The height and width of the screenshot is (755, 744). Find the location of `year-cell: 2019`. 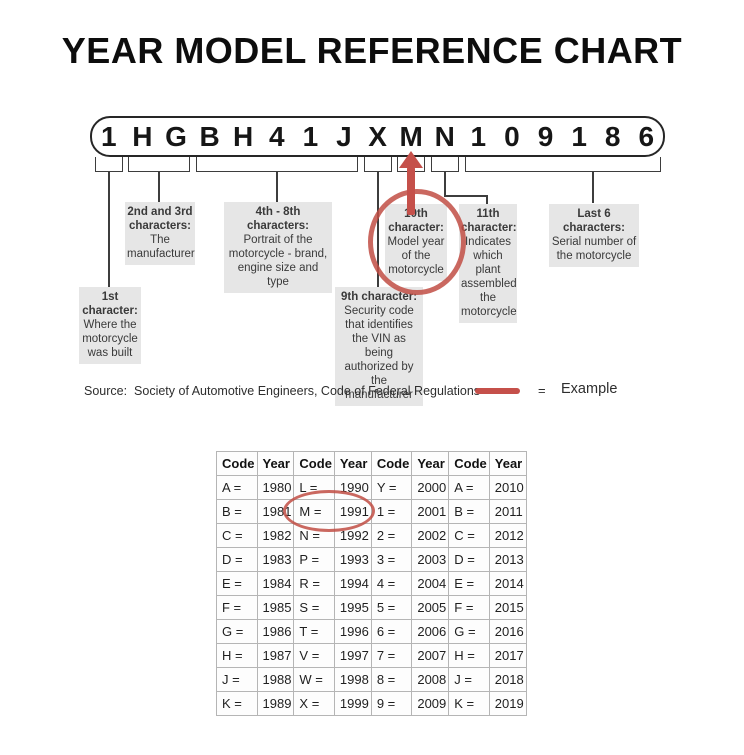

year-cell: 2019 is located at coordinates (507, 703).